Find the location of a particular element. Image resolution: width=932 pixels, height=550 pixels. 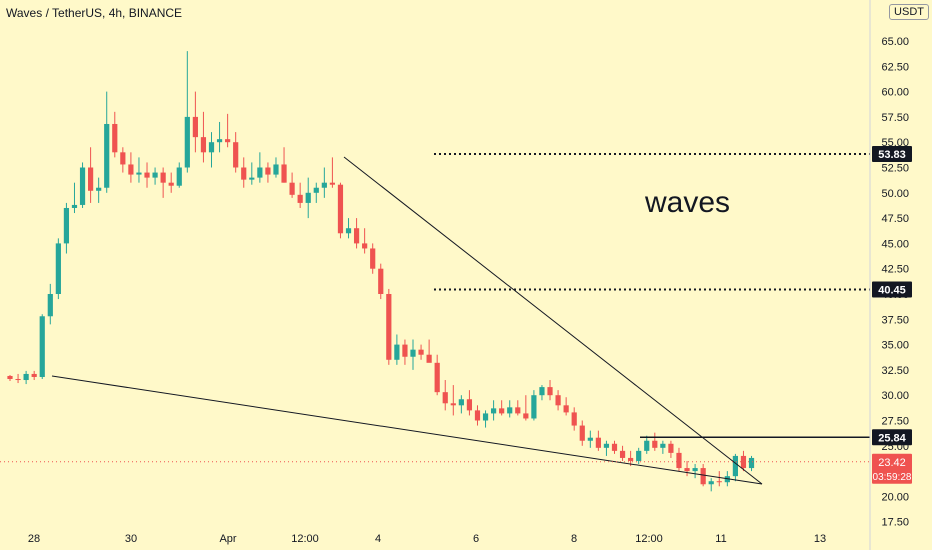

y-tick-label: 52.50 is located at coordinates (895, 169).